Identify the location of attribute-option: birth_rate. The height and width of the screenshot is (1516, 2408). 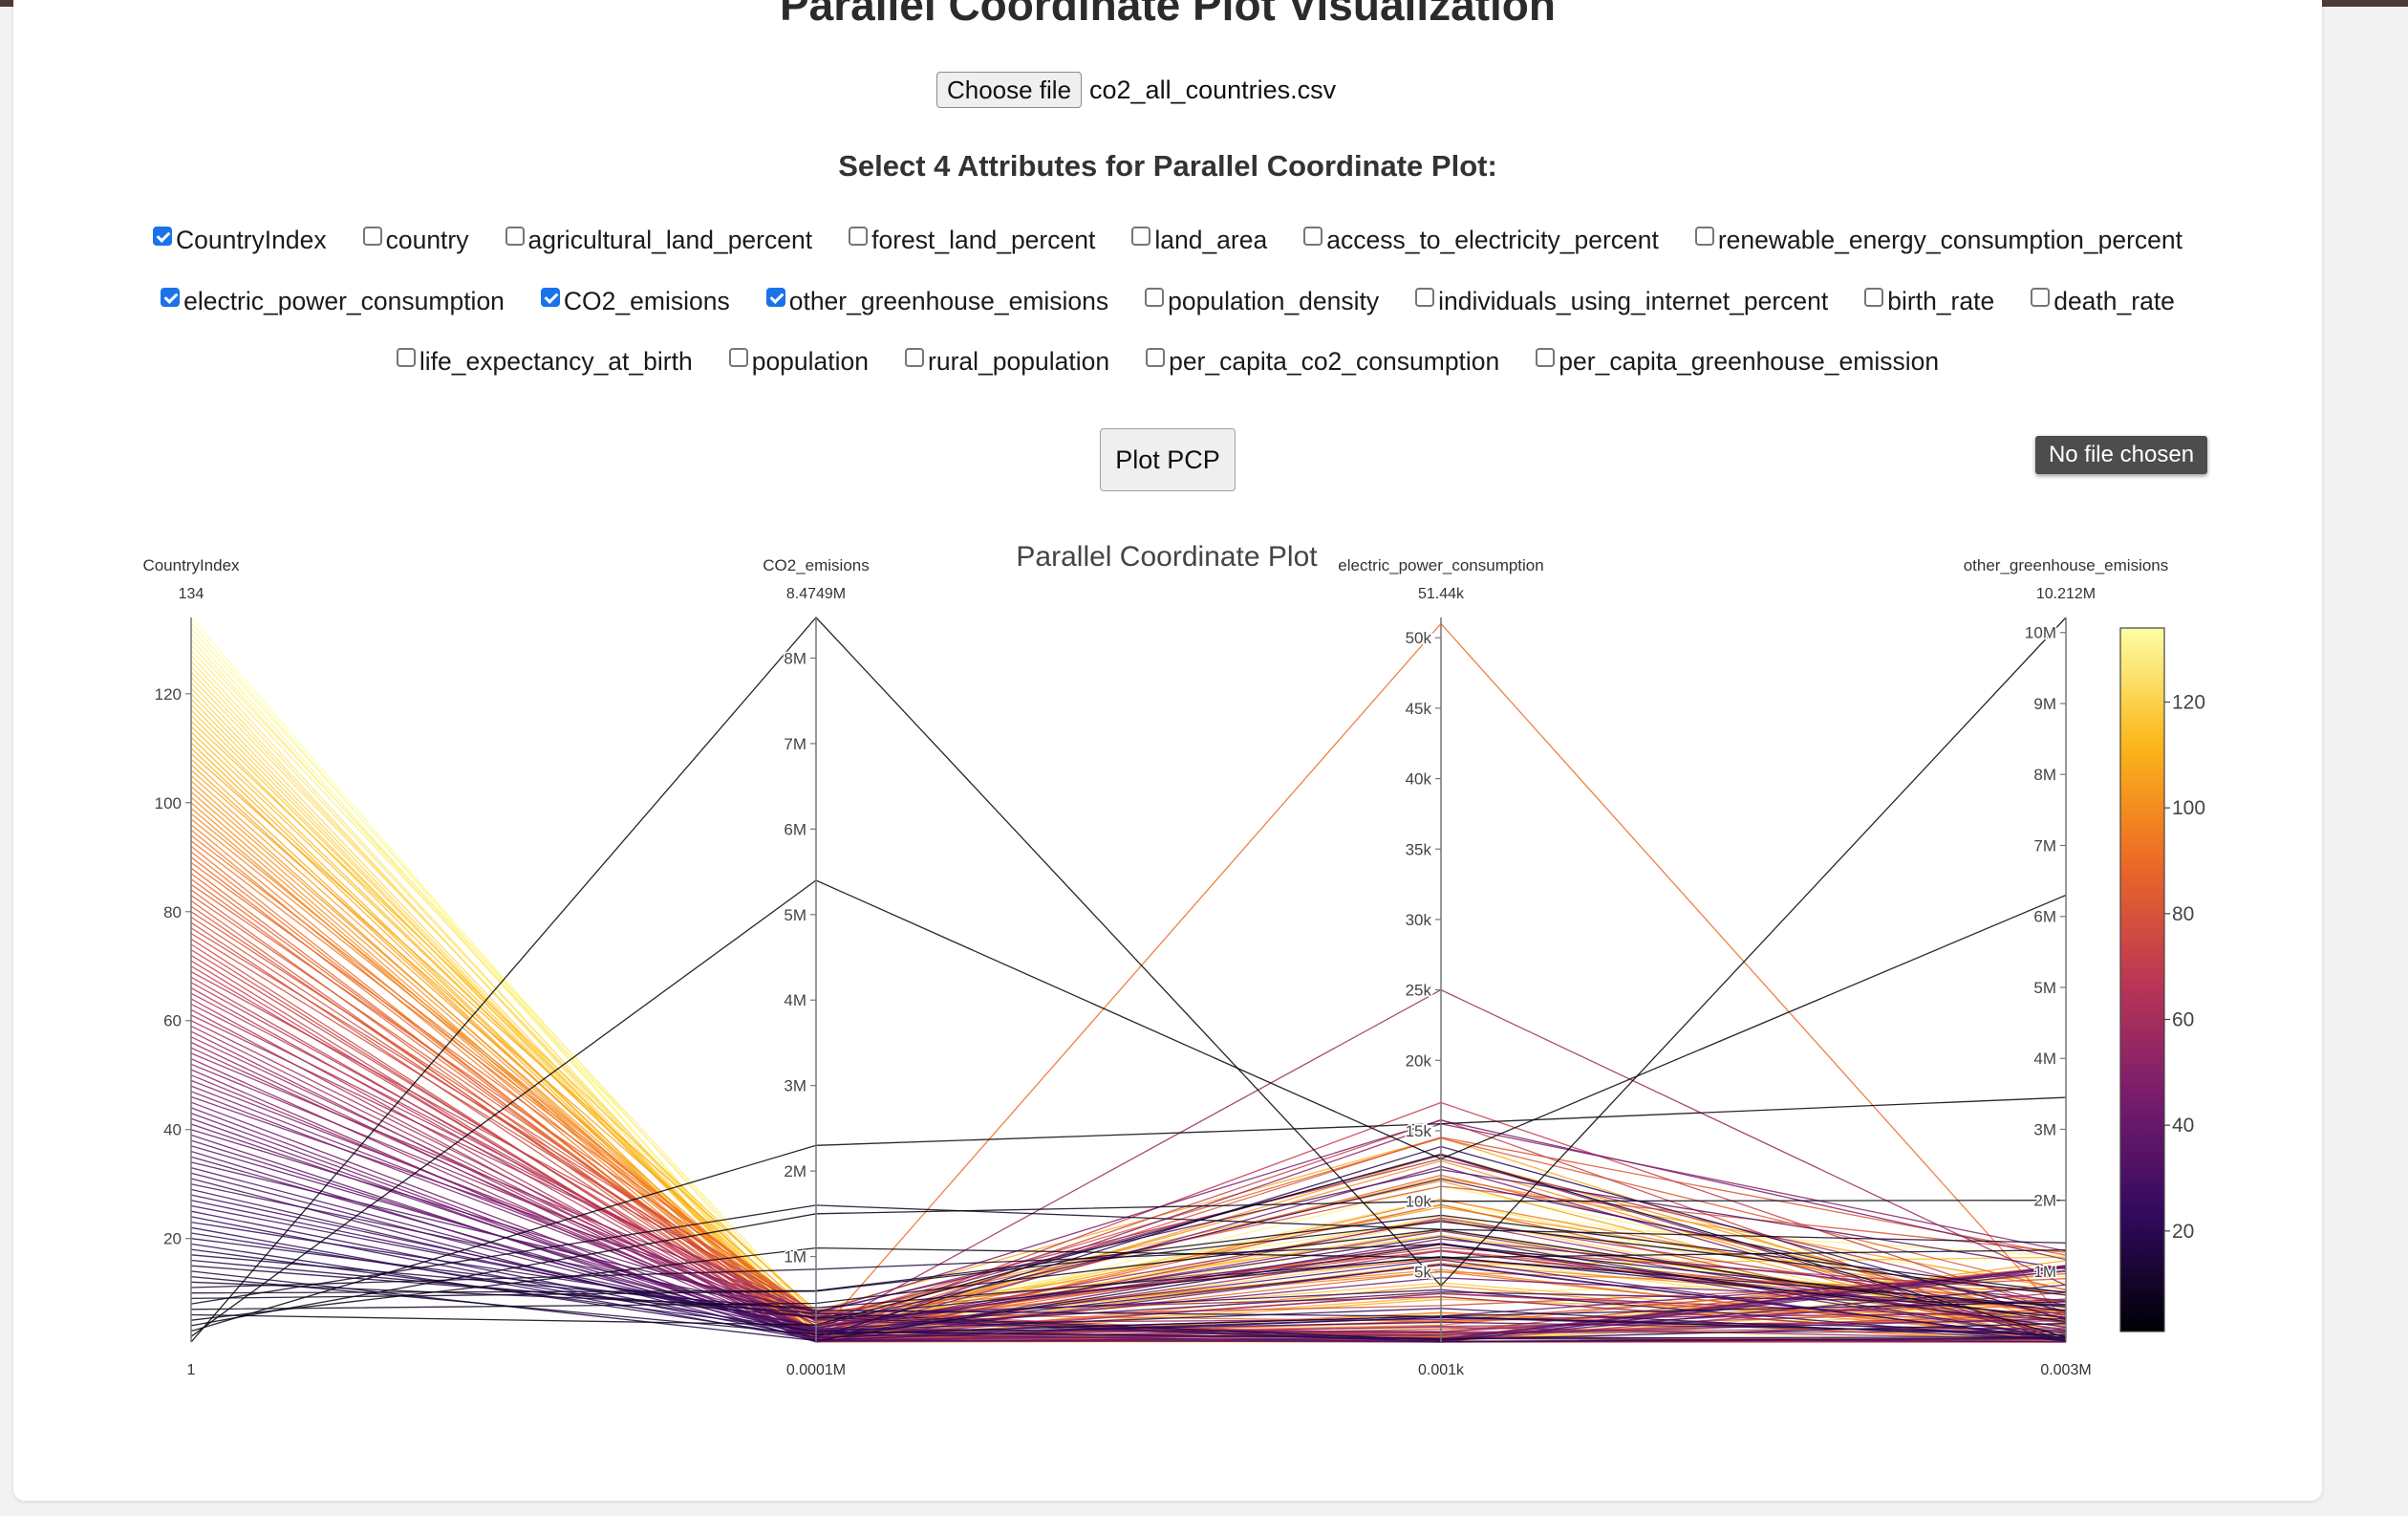
(1929, 301).